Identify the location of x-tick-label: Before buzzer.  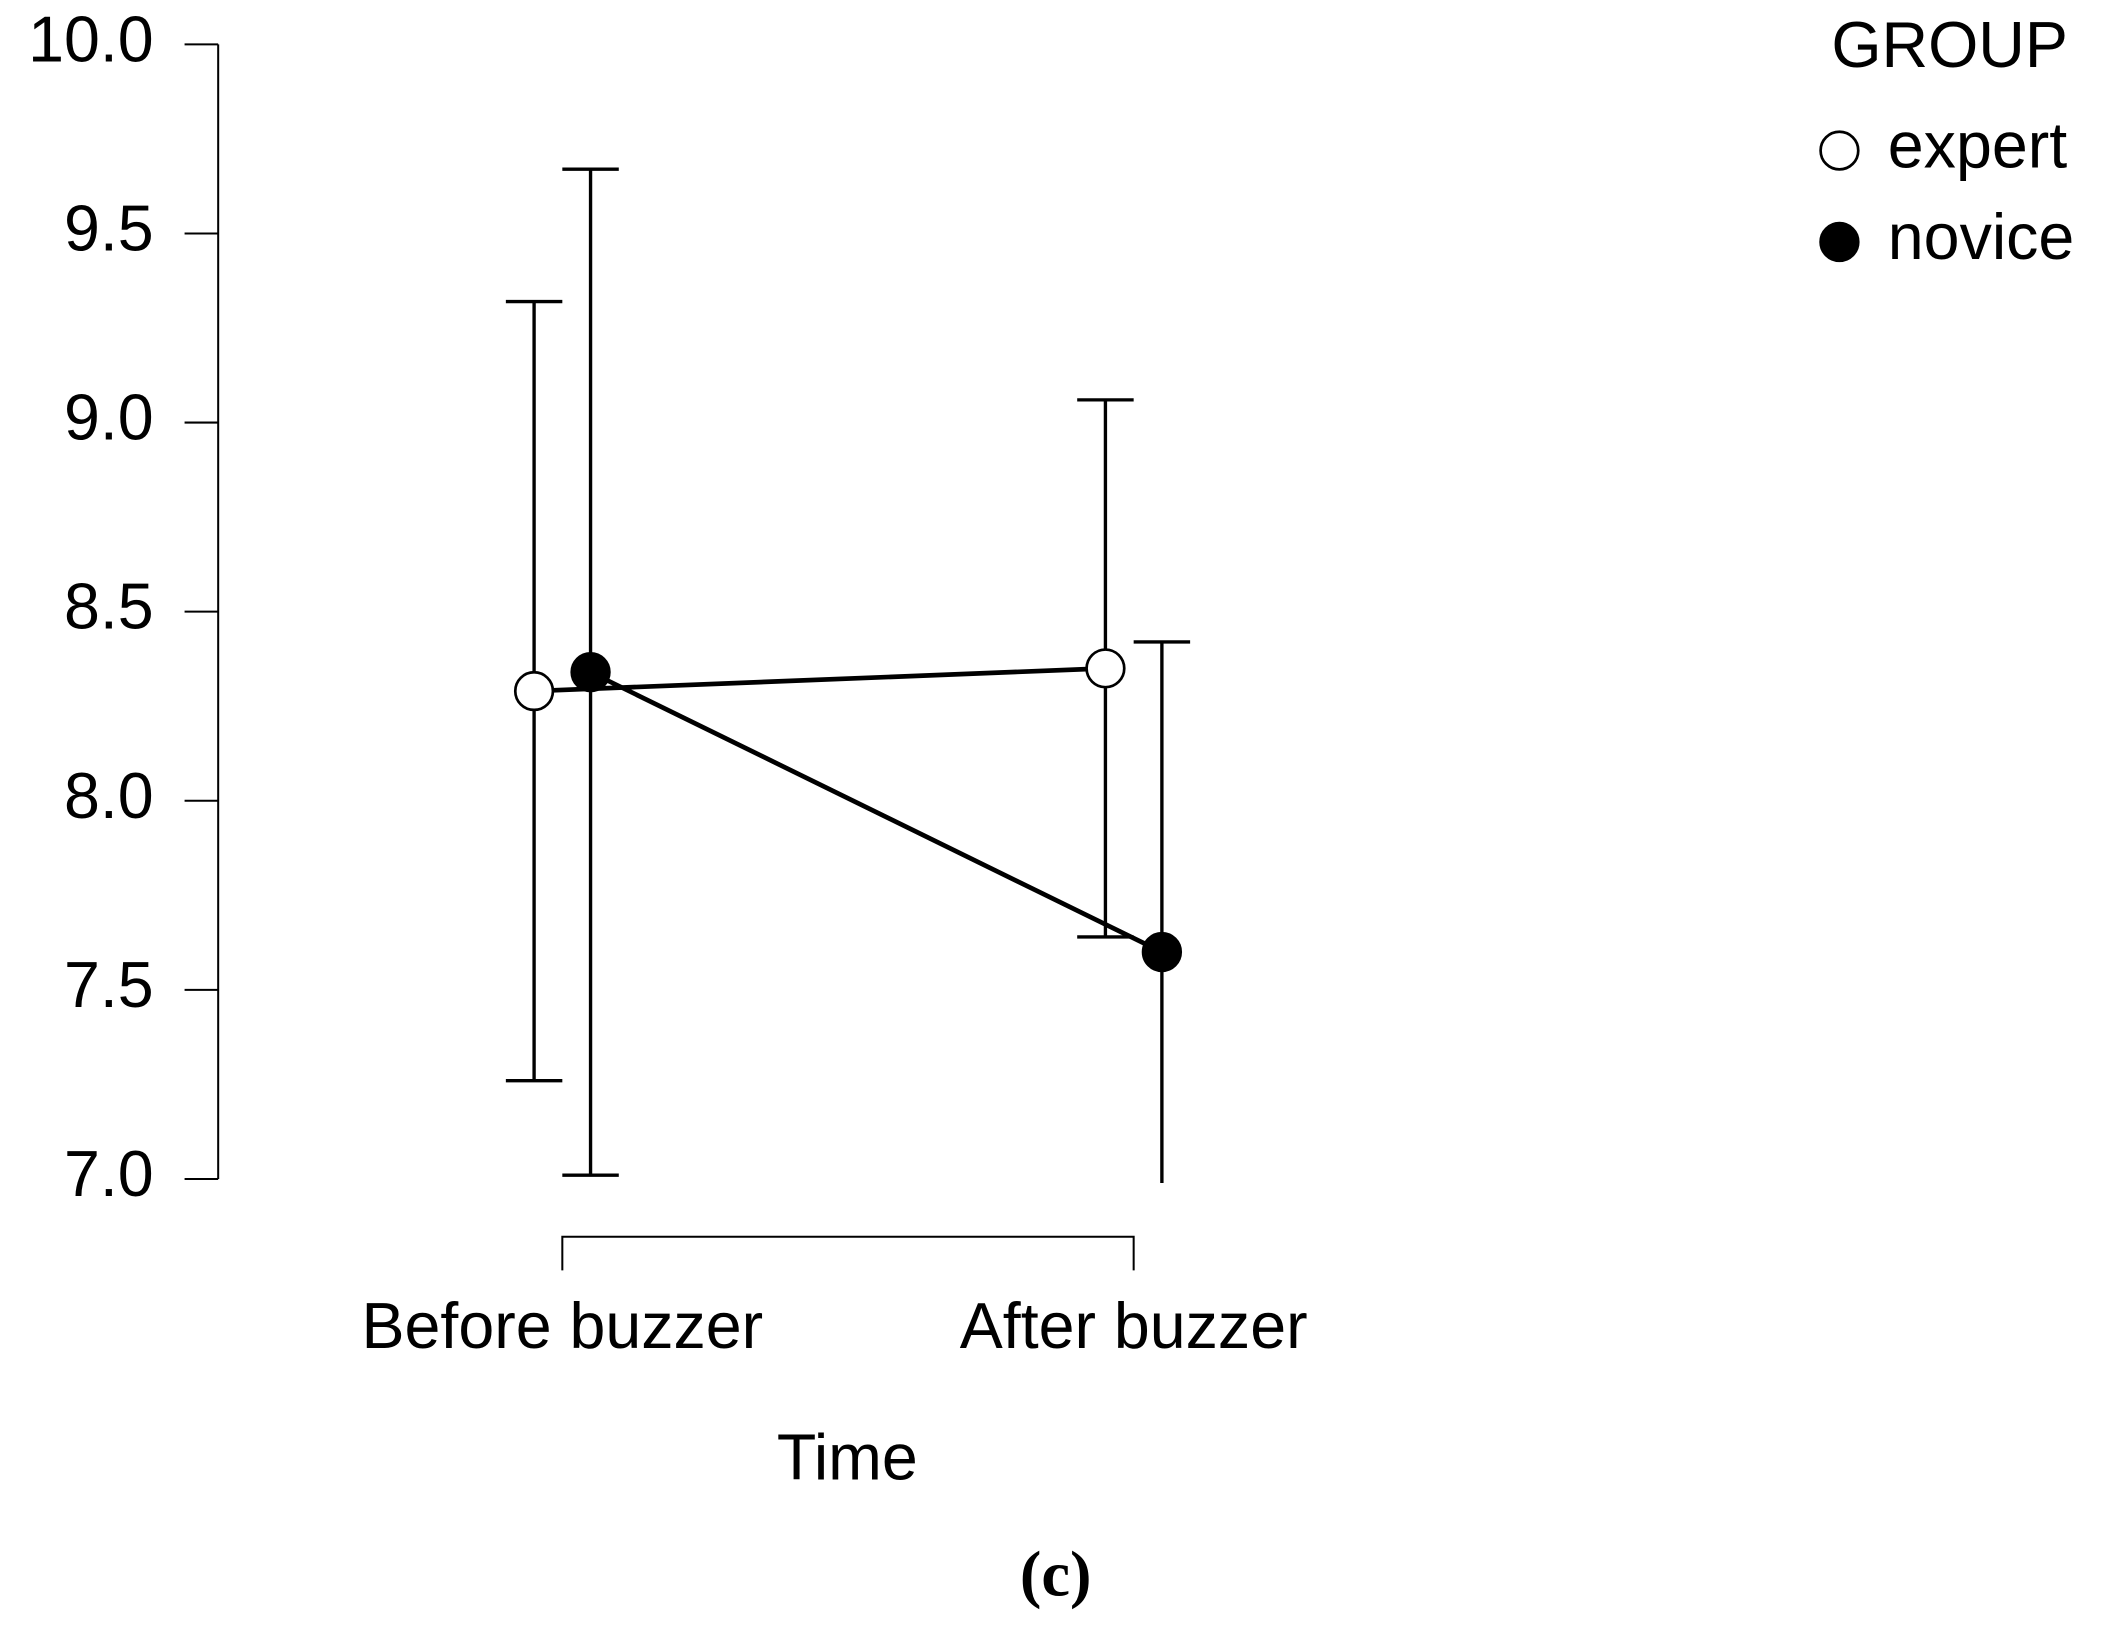
(562, 1326).